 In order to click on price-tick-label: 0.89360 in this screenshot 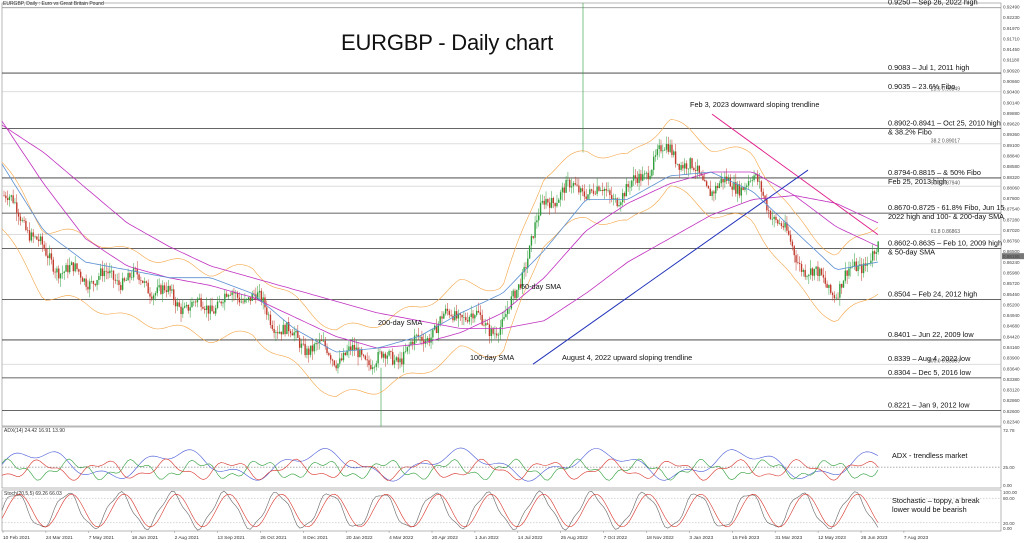, I will do `click(1011, 134)`.